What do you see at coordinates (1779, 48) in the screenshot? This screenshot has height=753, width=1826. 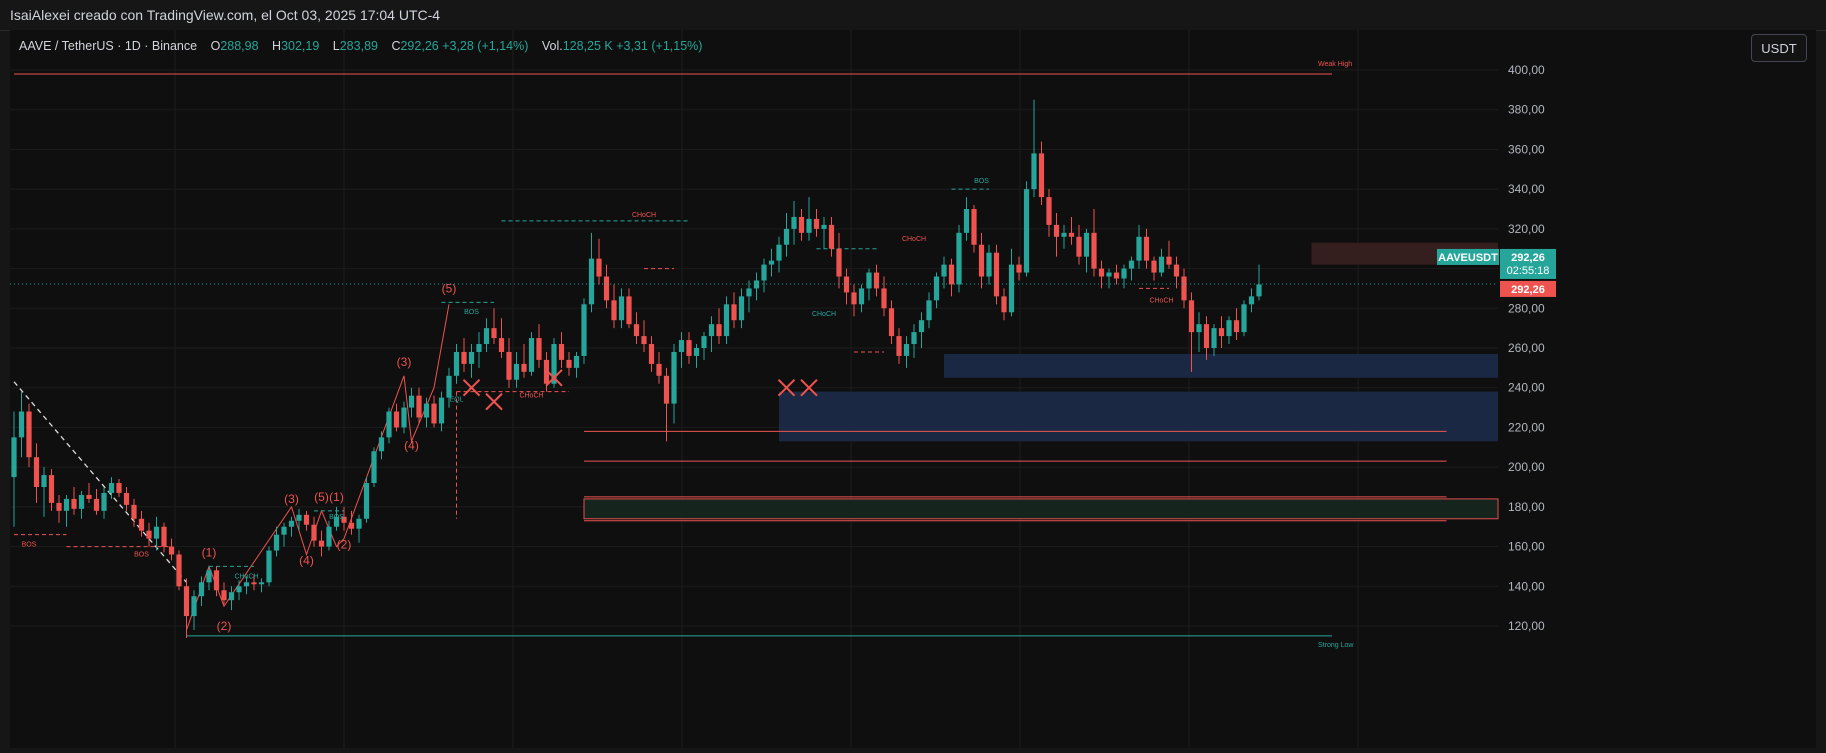 I see `currency-button: USDT` at bounding box center [1779, 48].